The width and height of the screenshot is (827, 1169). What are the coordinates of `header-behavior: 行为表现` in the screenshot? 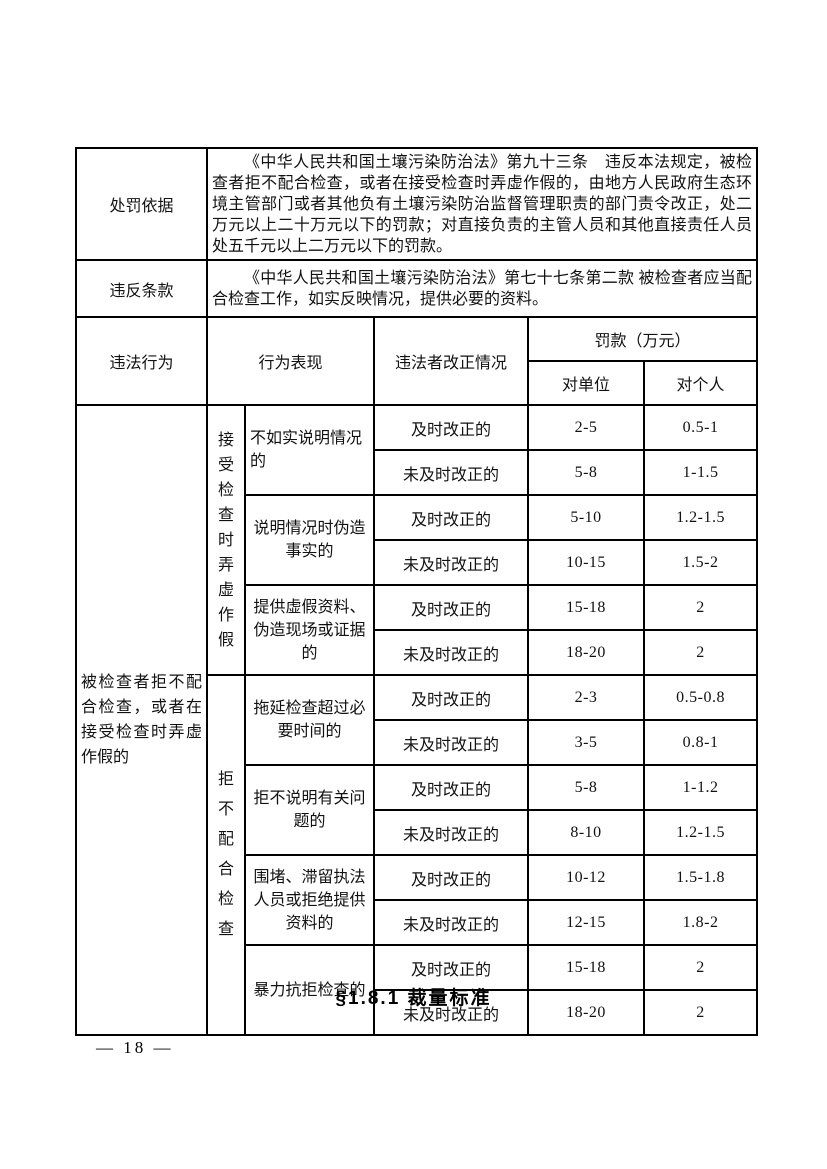 It's located at (290, 361).